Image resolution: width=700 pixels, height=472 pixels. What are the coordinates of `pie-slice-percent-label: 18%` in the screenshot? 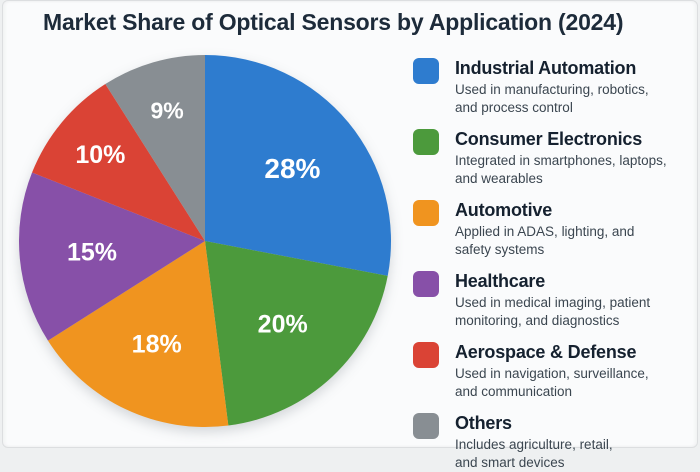 It's located at (157, 344).